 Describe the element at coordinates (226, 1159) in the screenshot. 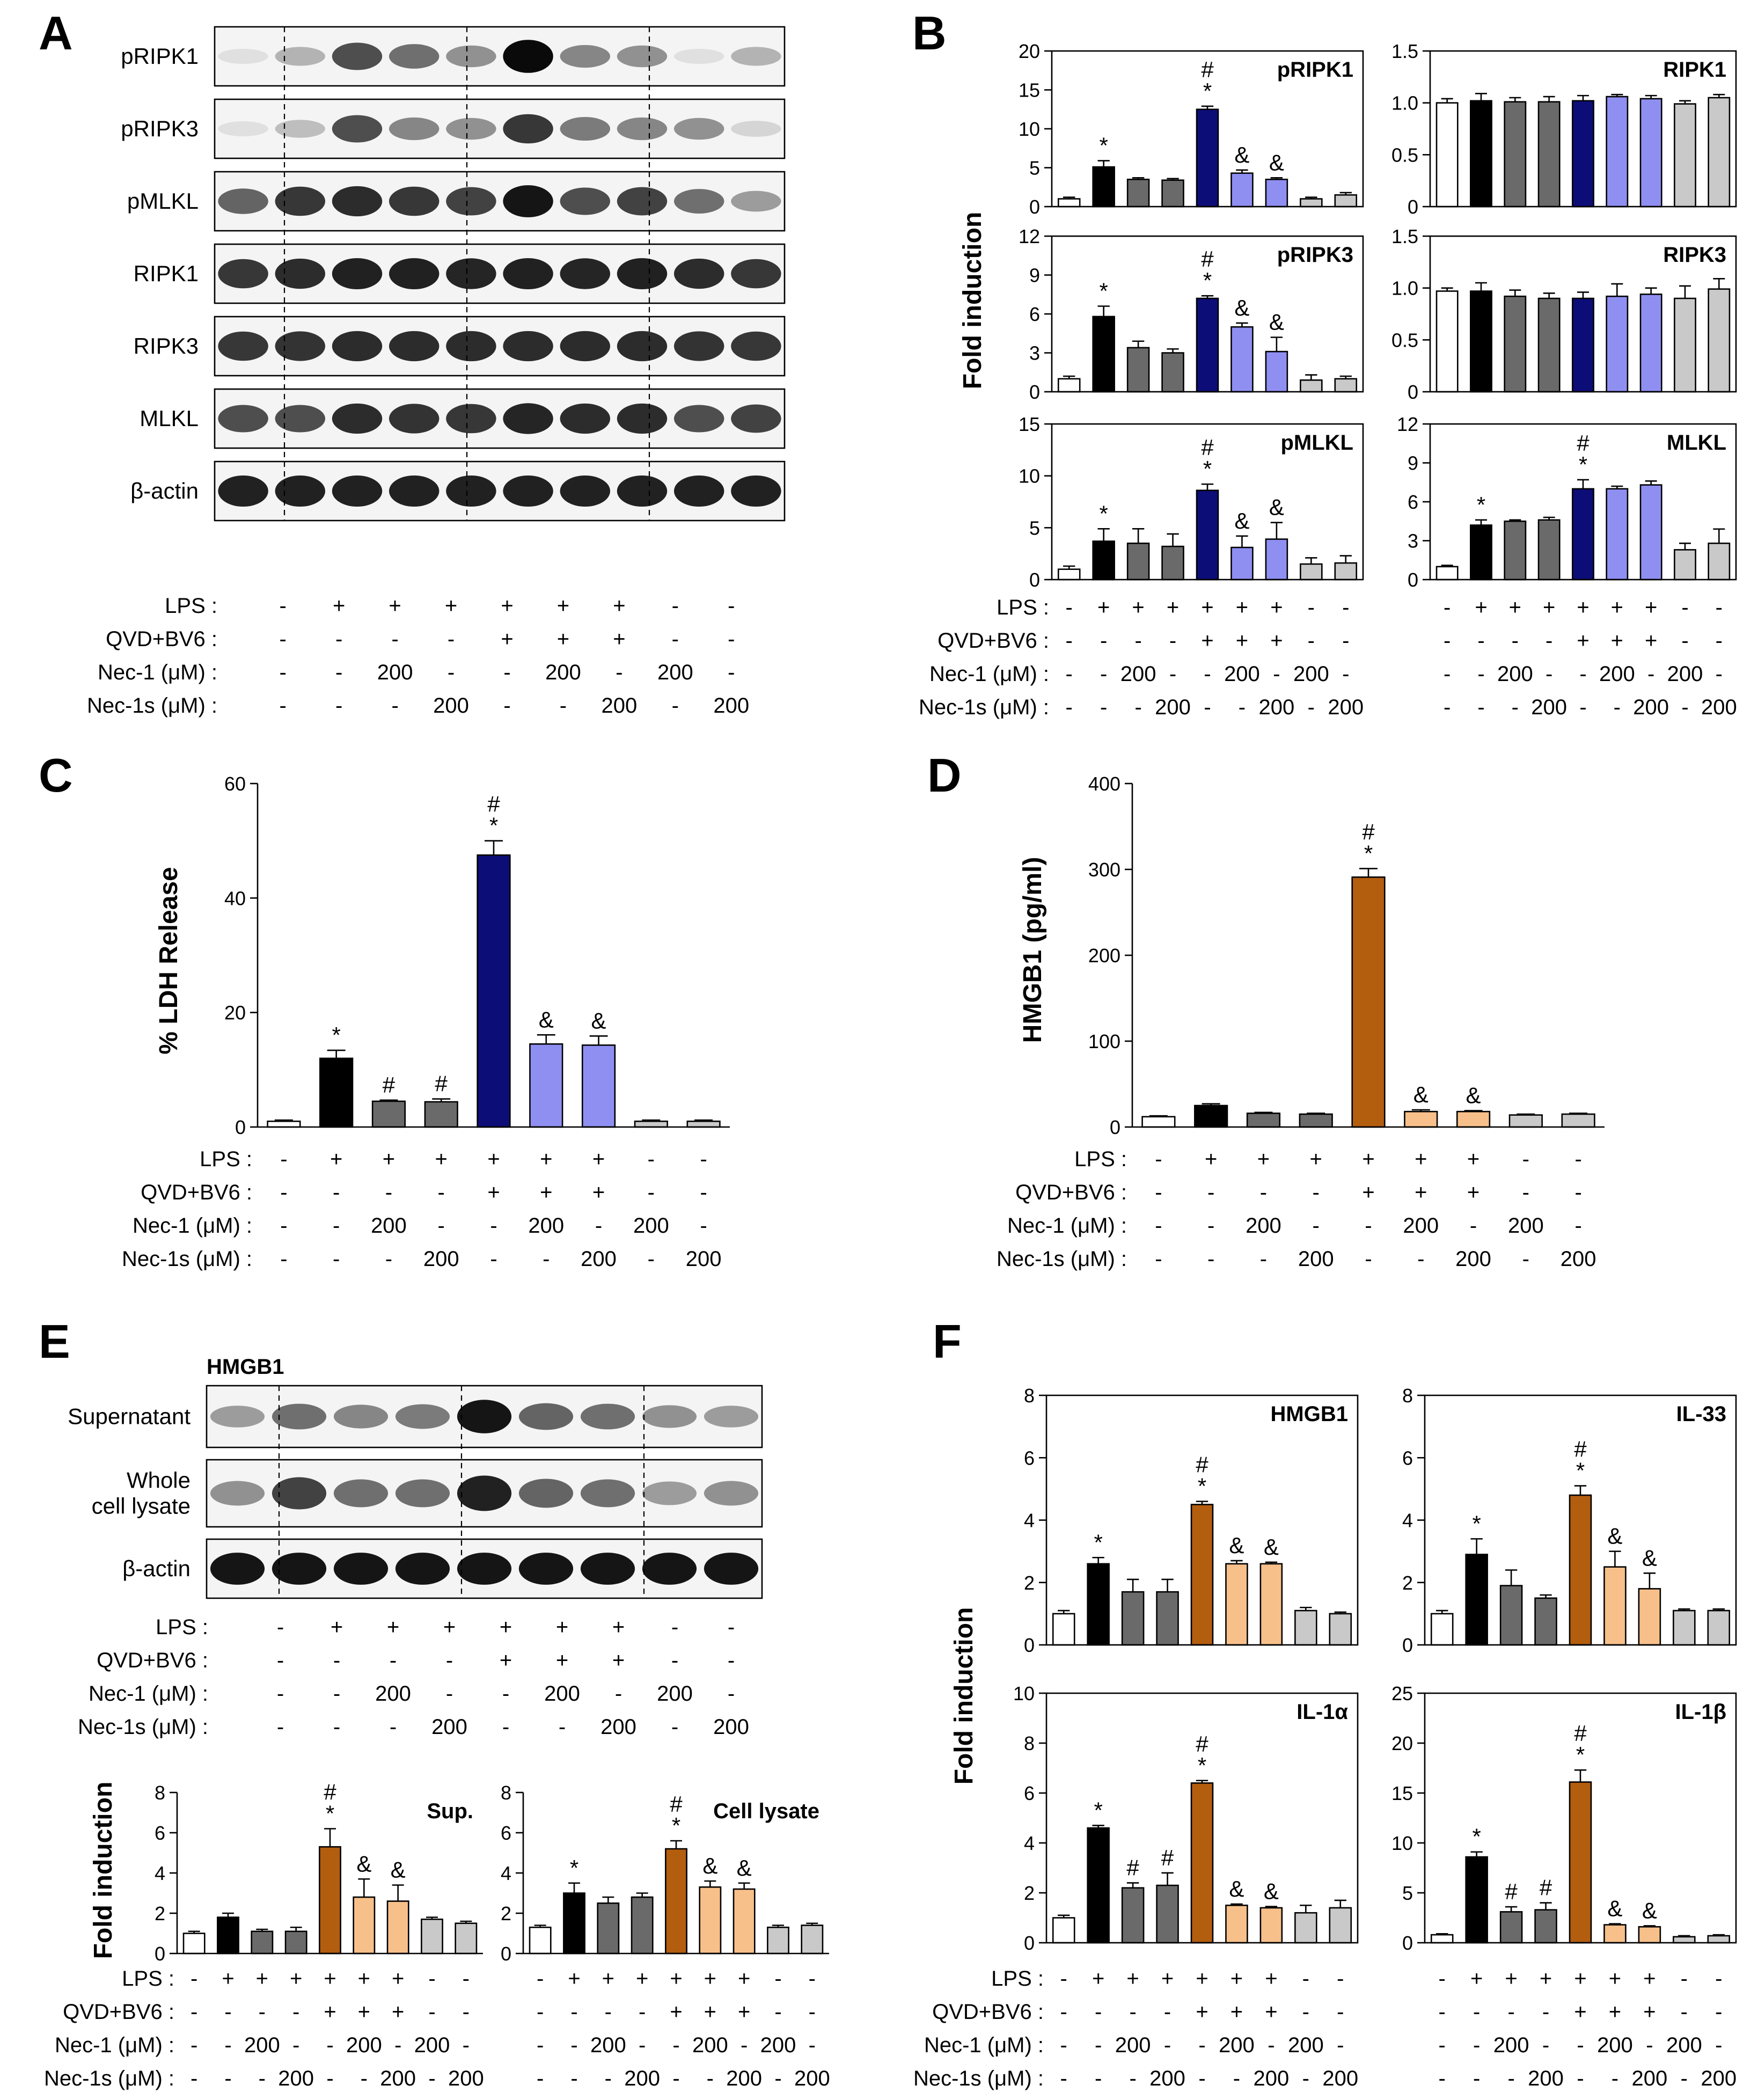

I see `treatment-label: LPS :` at that location.